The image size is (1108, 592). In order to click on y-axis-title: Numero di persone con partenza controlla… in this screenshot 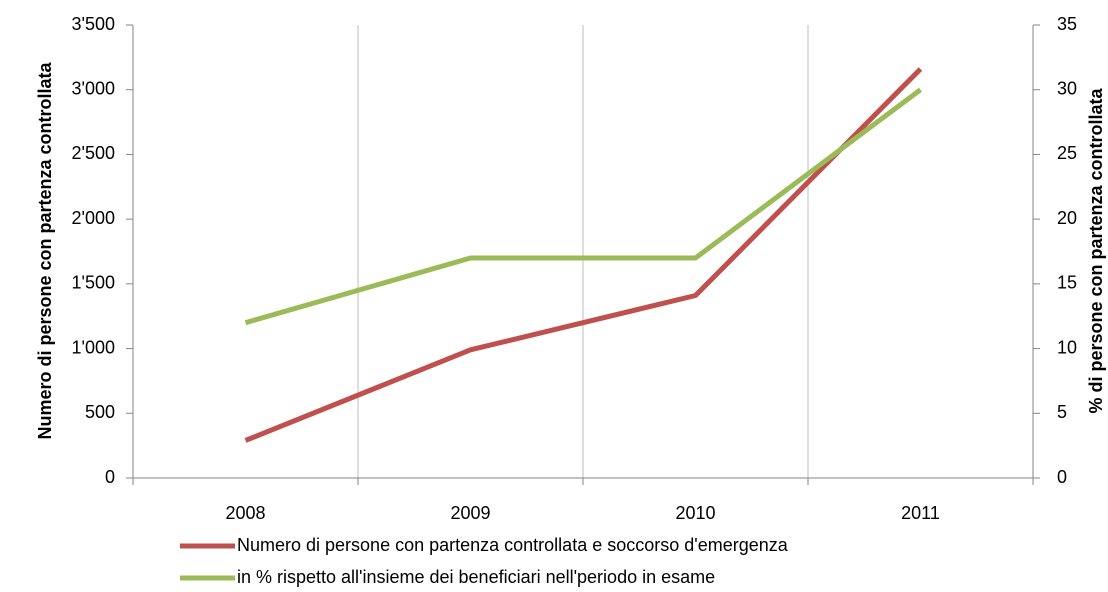, I will do `click(45, 250)`.